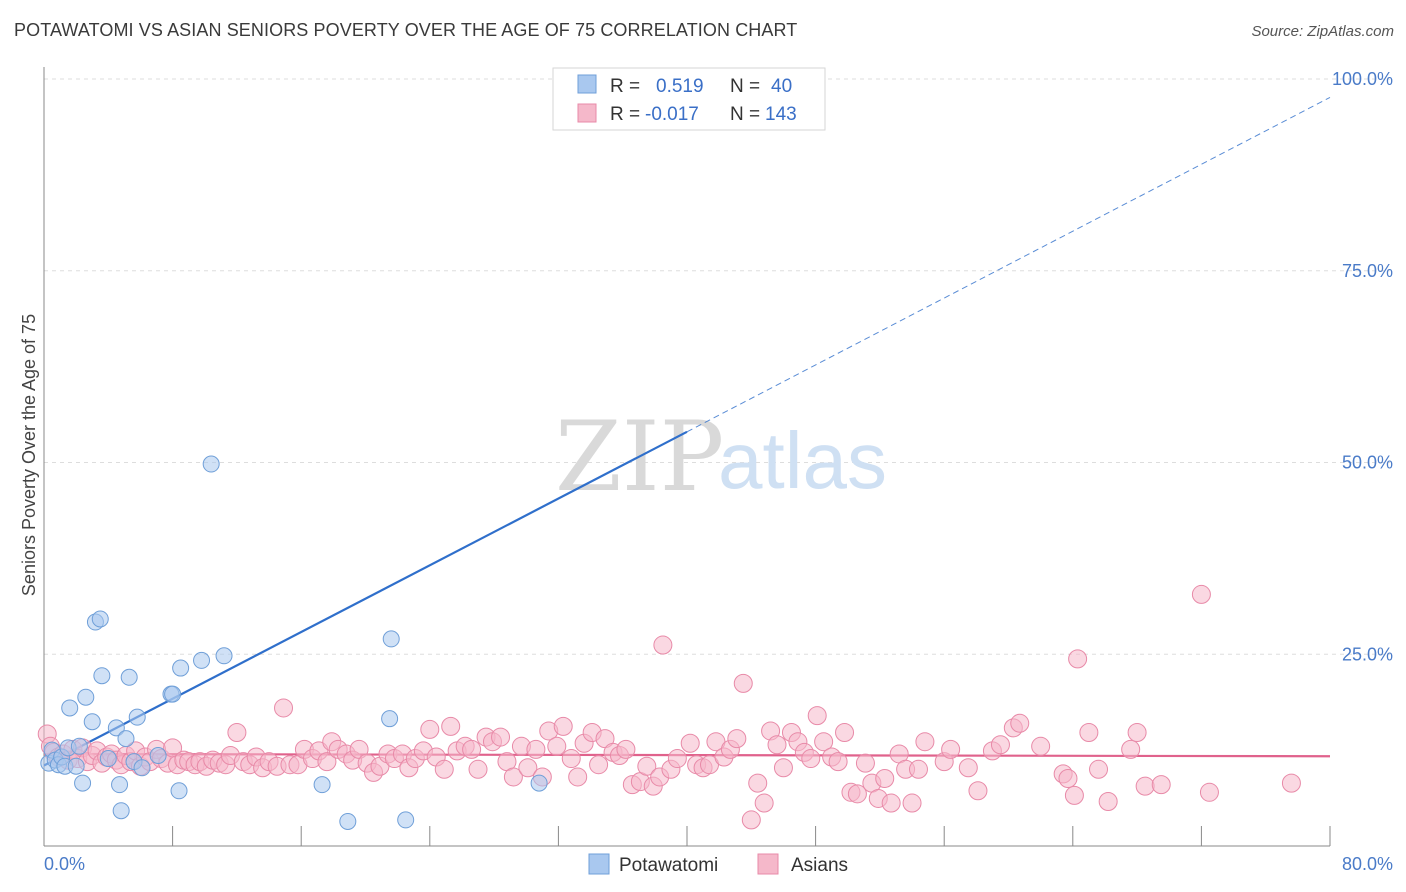 The width and height of the screenshot is (1406, 892). I want to click on legend-box: R = 0.519 N = 40 R = -0.017 N = 143, so click(689, 99).